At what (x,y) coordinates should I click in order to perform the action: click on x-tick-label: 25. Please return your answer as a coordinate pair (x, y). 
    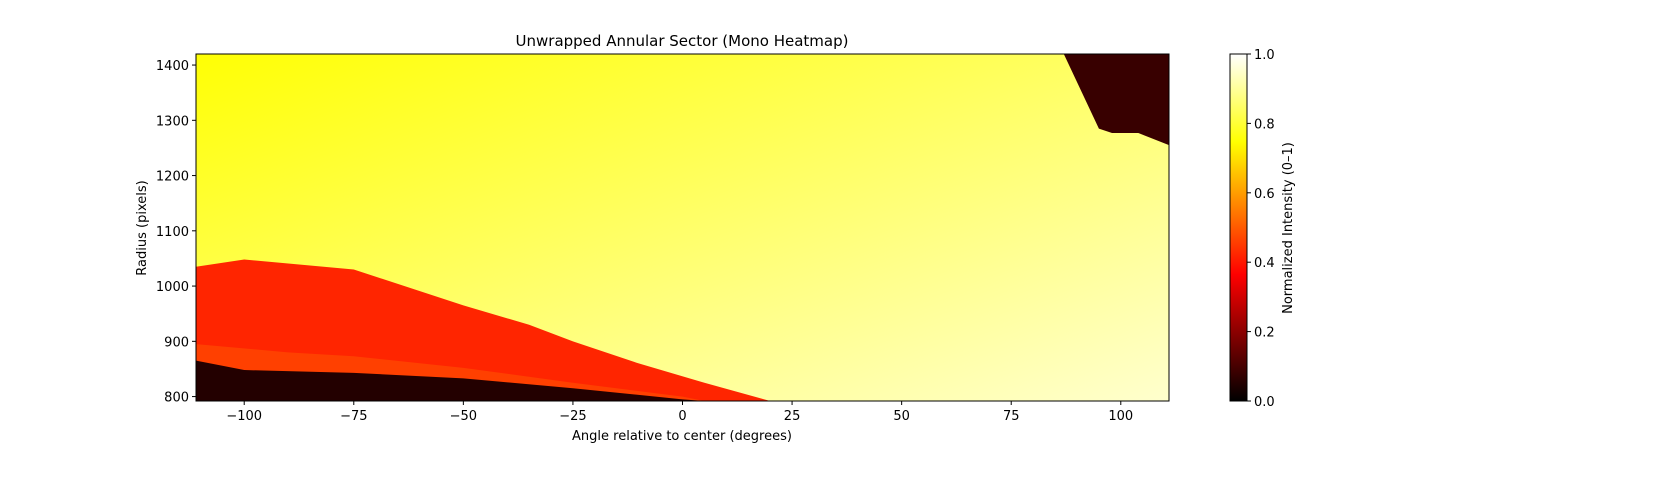
    Looking at the image, I should click on (792, 416).